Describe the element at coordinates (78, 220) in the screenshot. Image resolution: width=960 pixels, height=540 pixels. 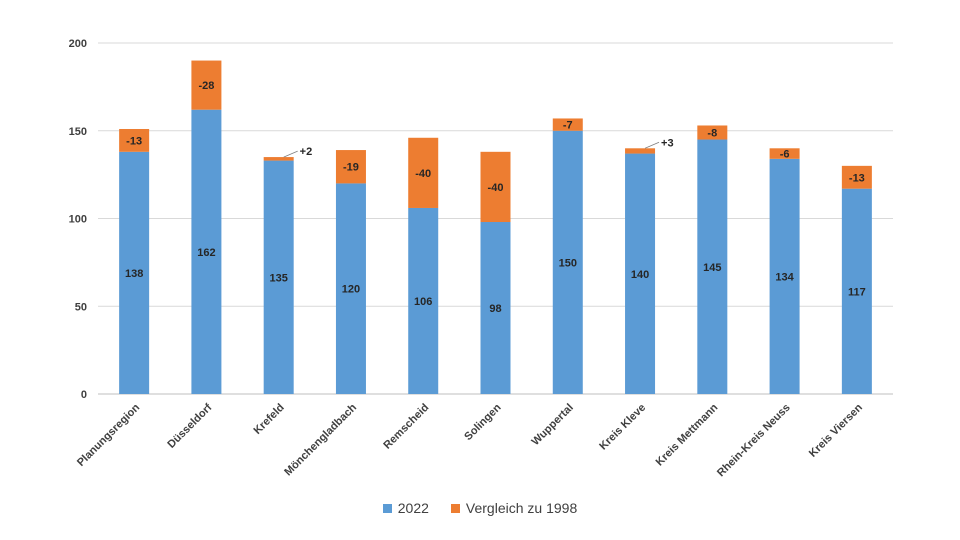
I see `y-tick-label-100: 100` at that location.